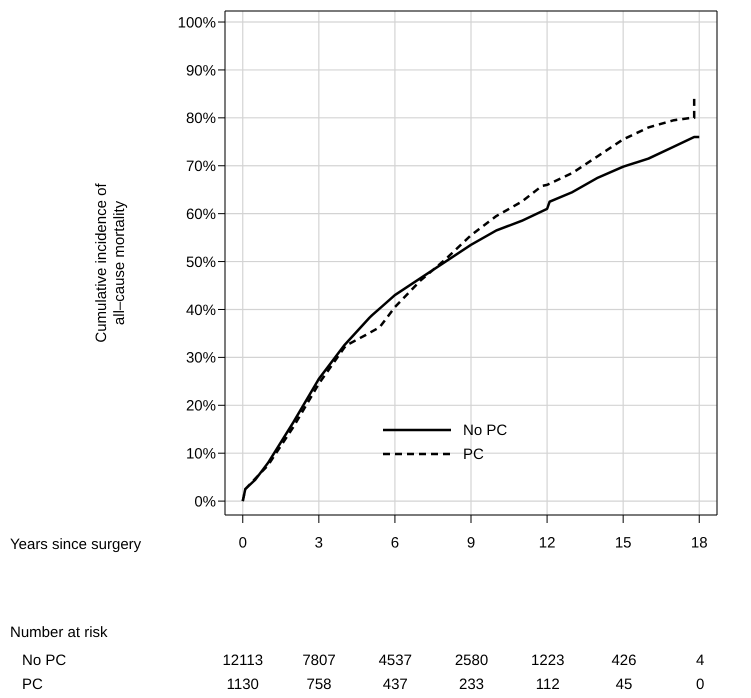 The height and width of the screenshot is (698, 751). What do you see at coordinates (623, 543) in the screenshot?
I see `x-tick-label: 15` at bounding box center [623, 543].